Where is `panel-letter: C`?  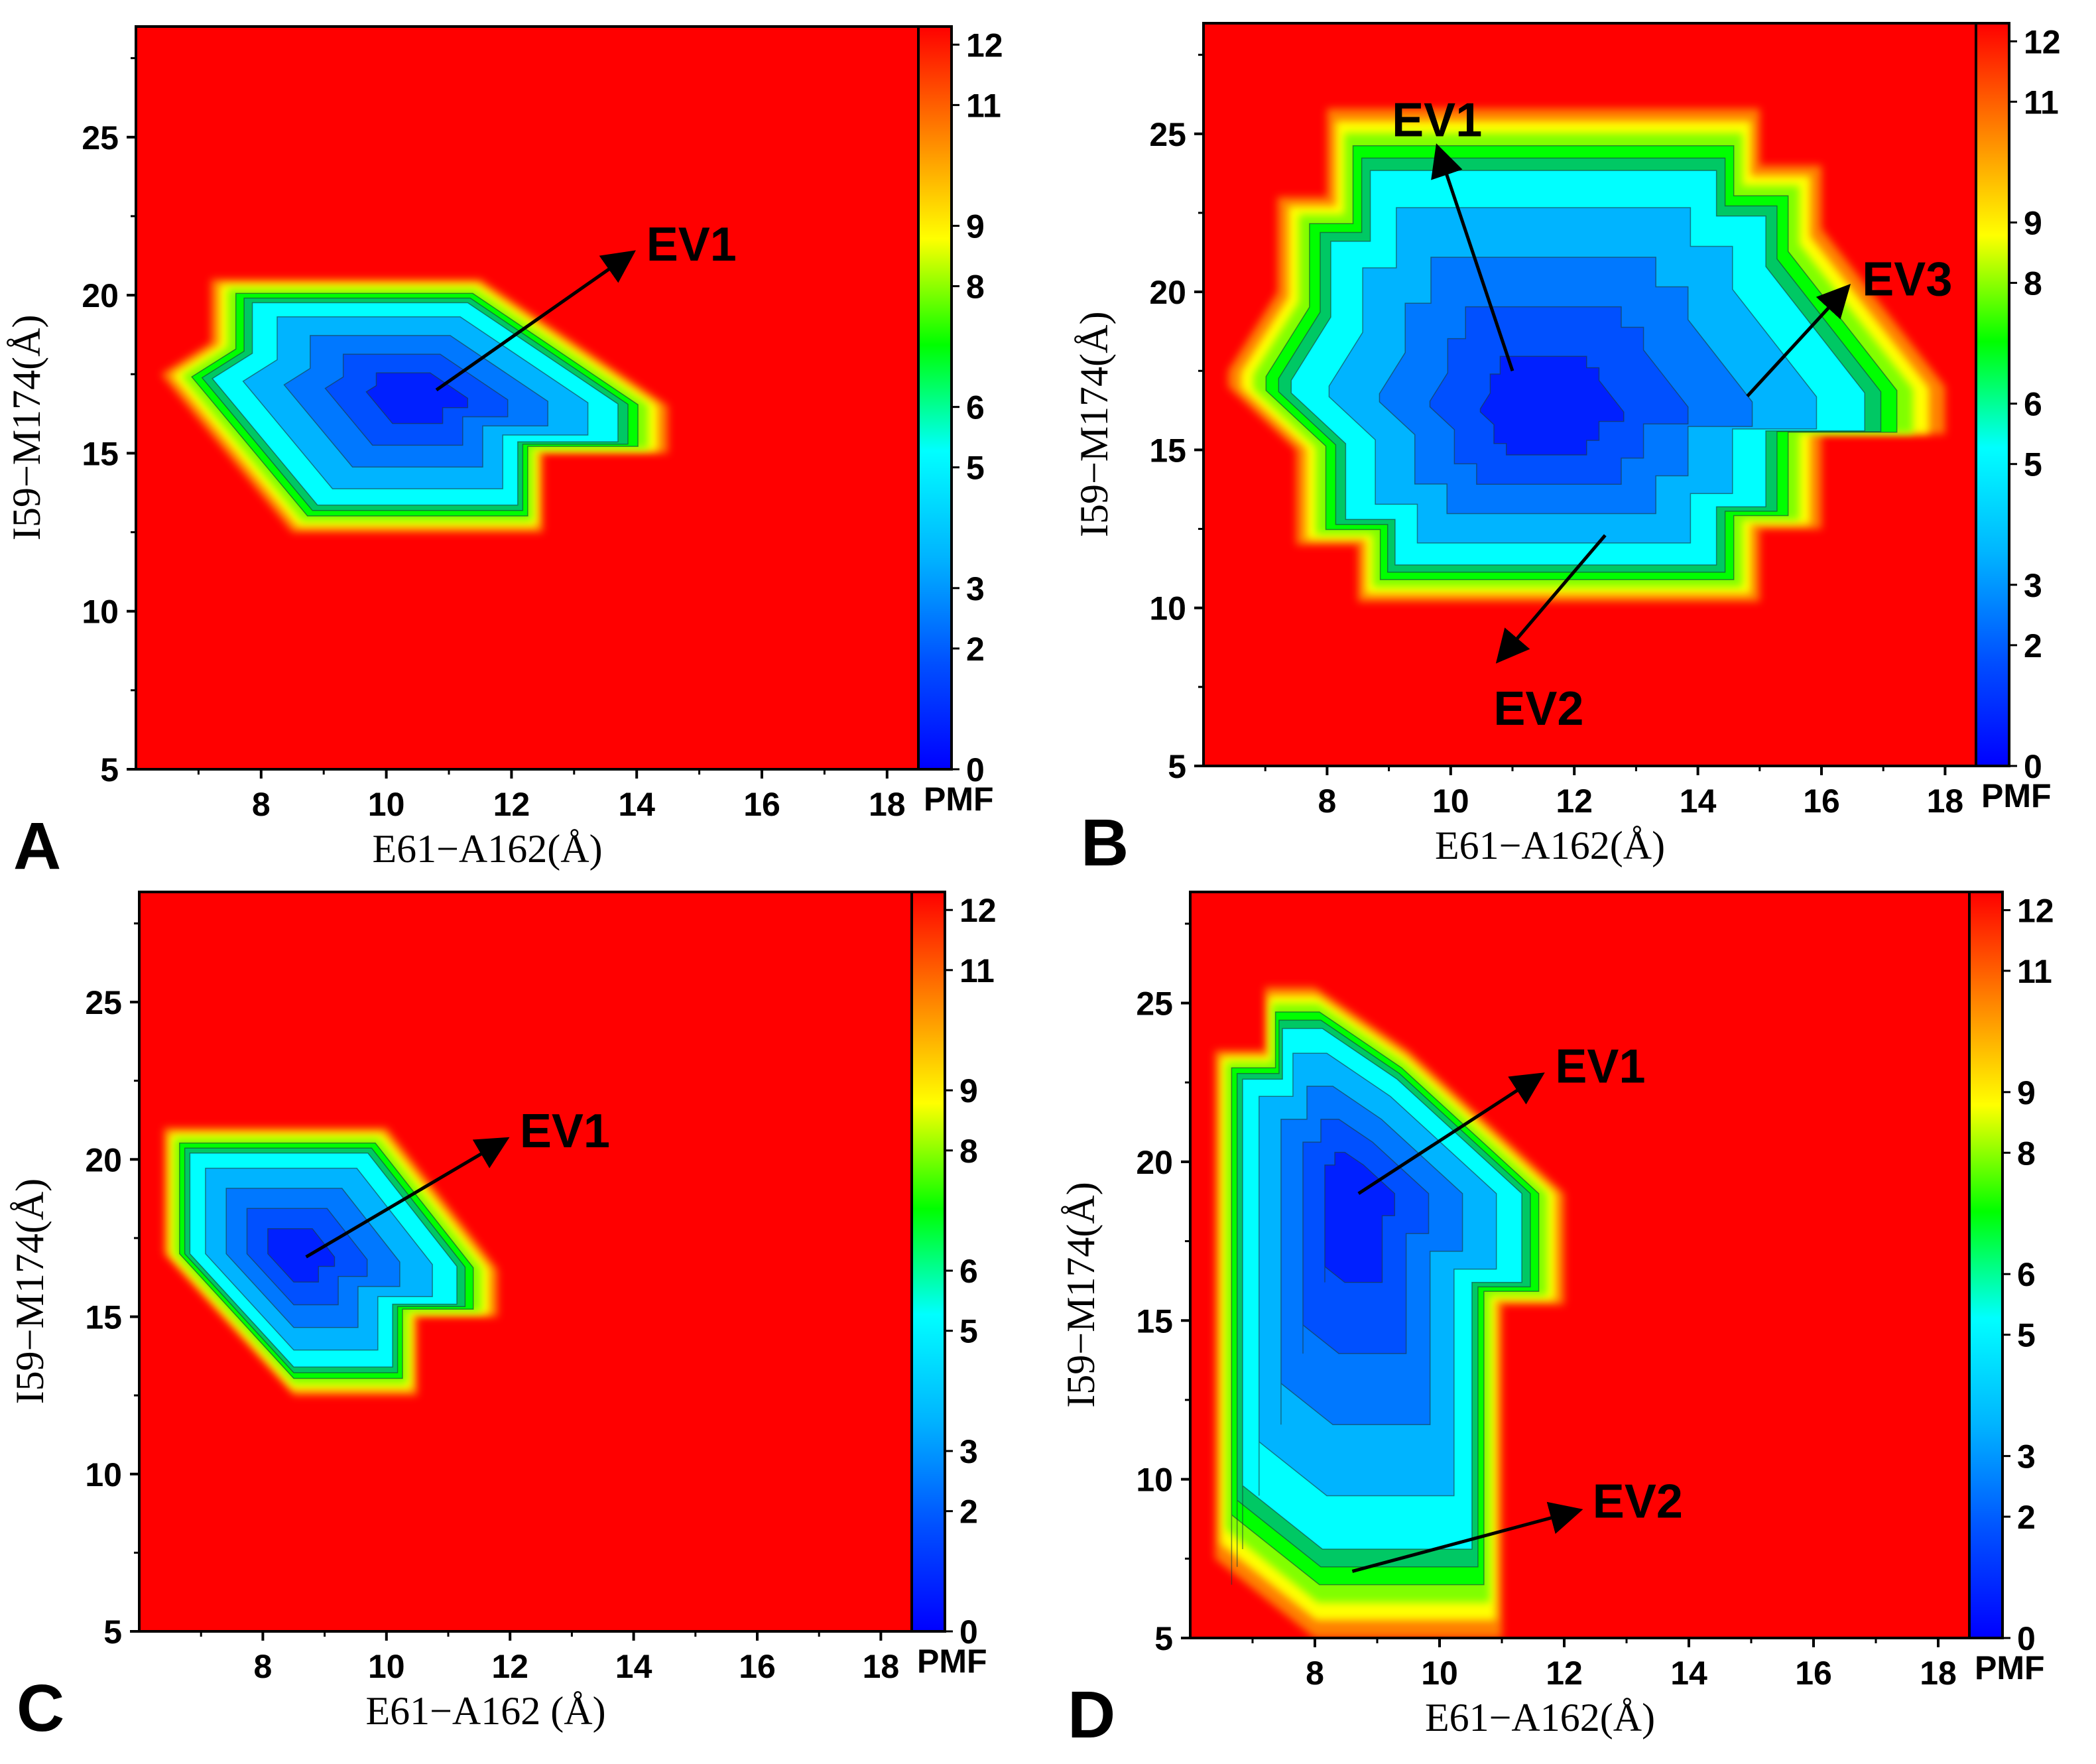 panel-letter: C is located at coordinates (40, 1708).